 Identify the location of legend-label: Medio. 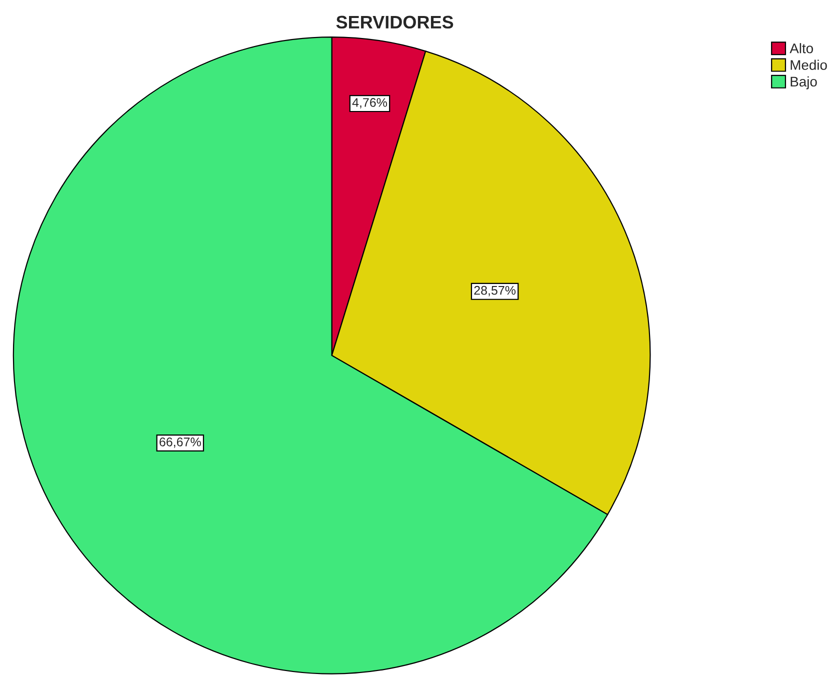
(808, 65).